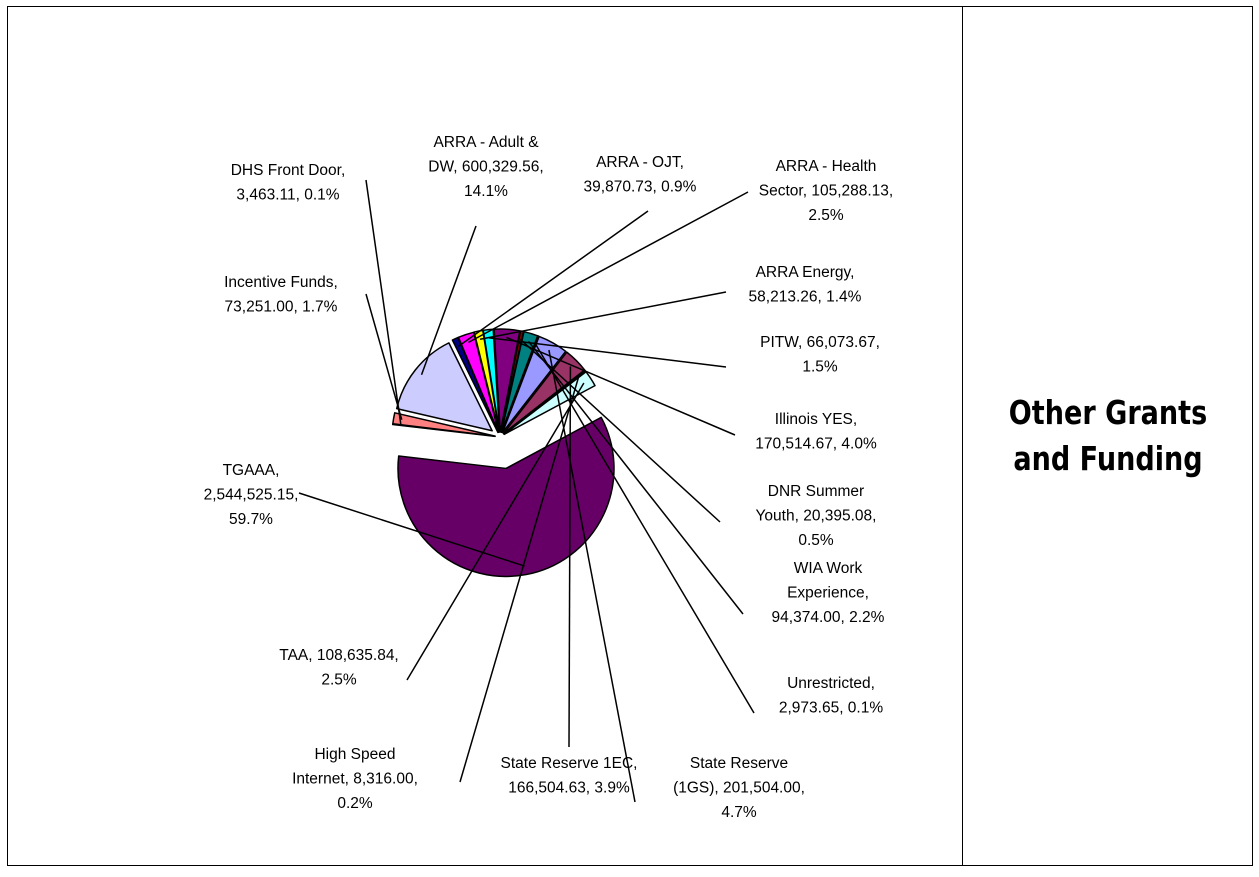 This screenshot has width=1259, height=877. I want to click on slice-data-label: Unrestricted, 2,973.65, 0.1%, so click(831, 696).